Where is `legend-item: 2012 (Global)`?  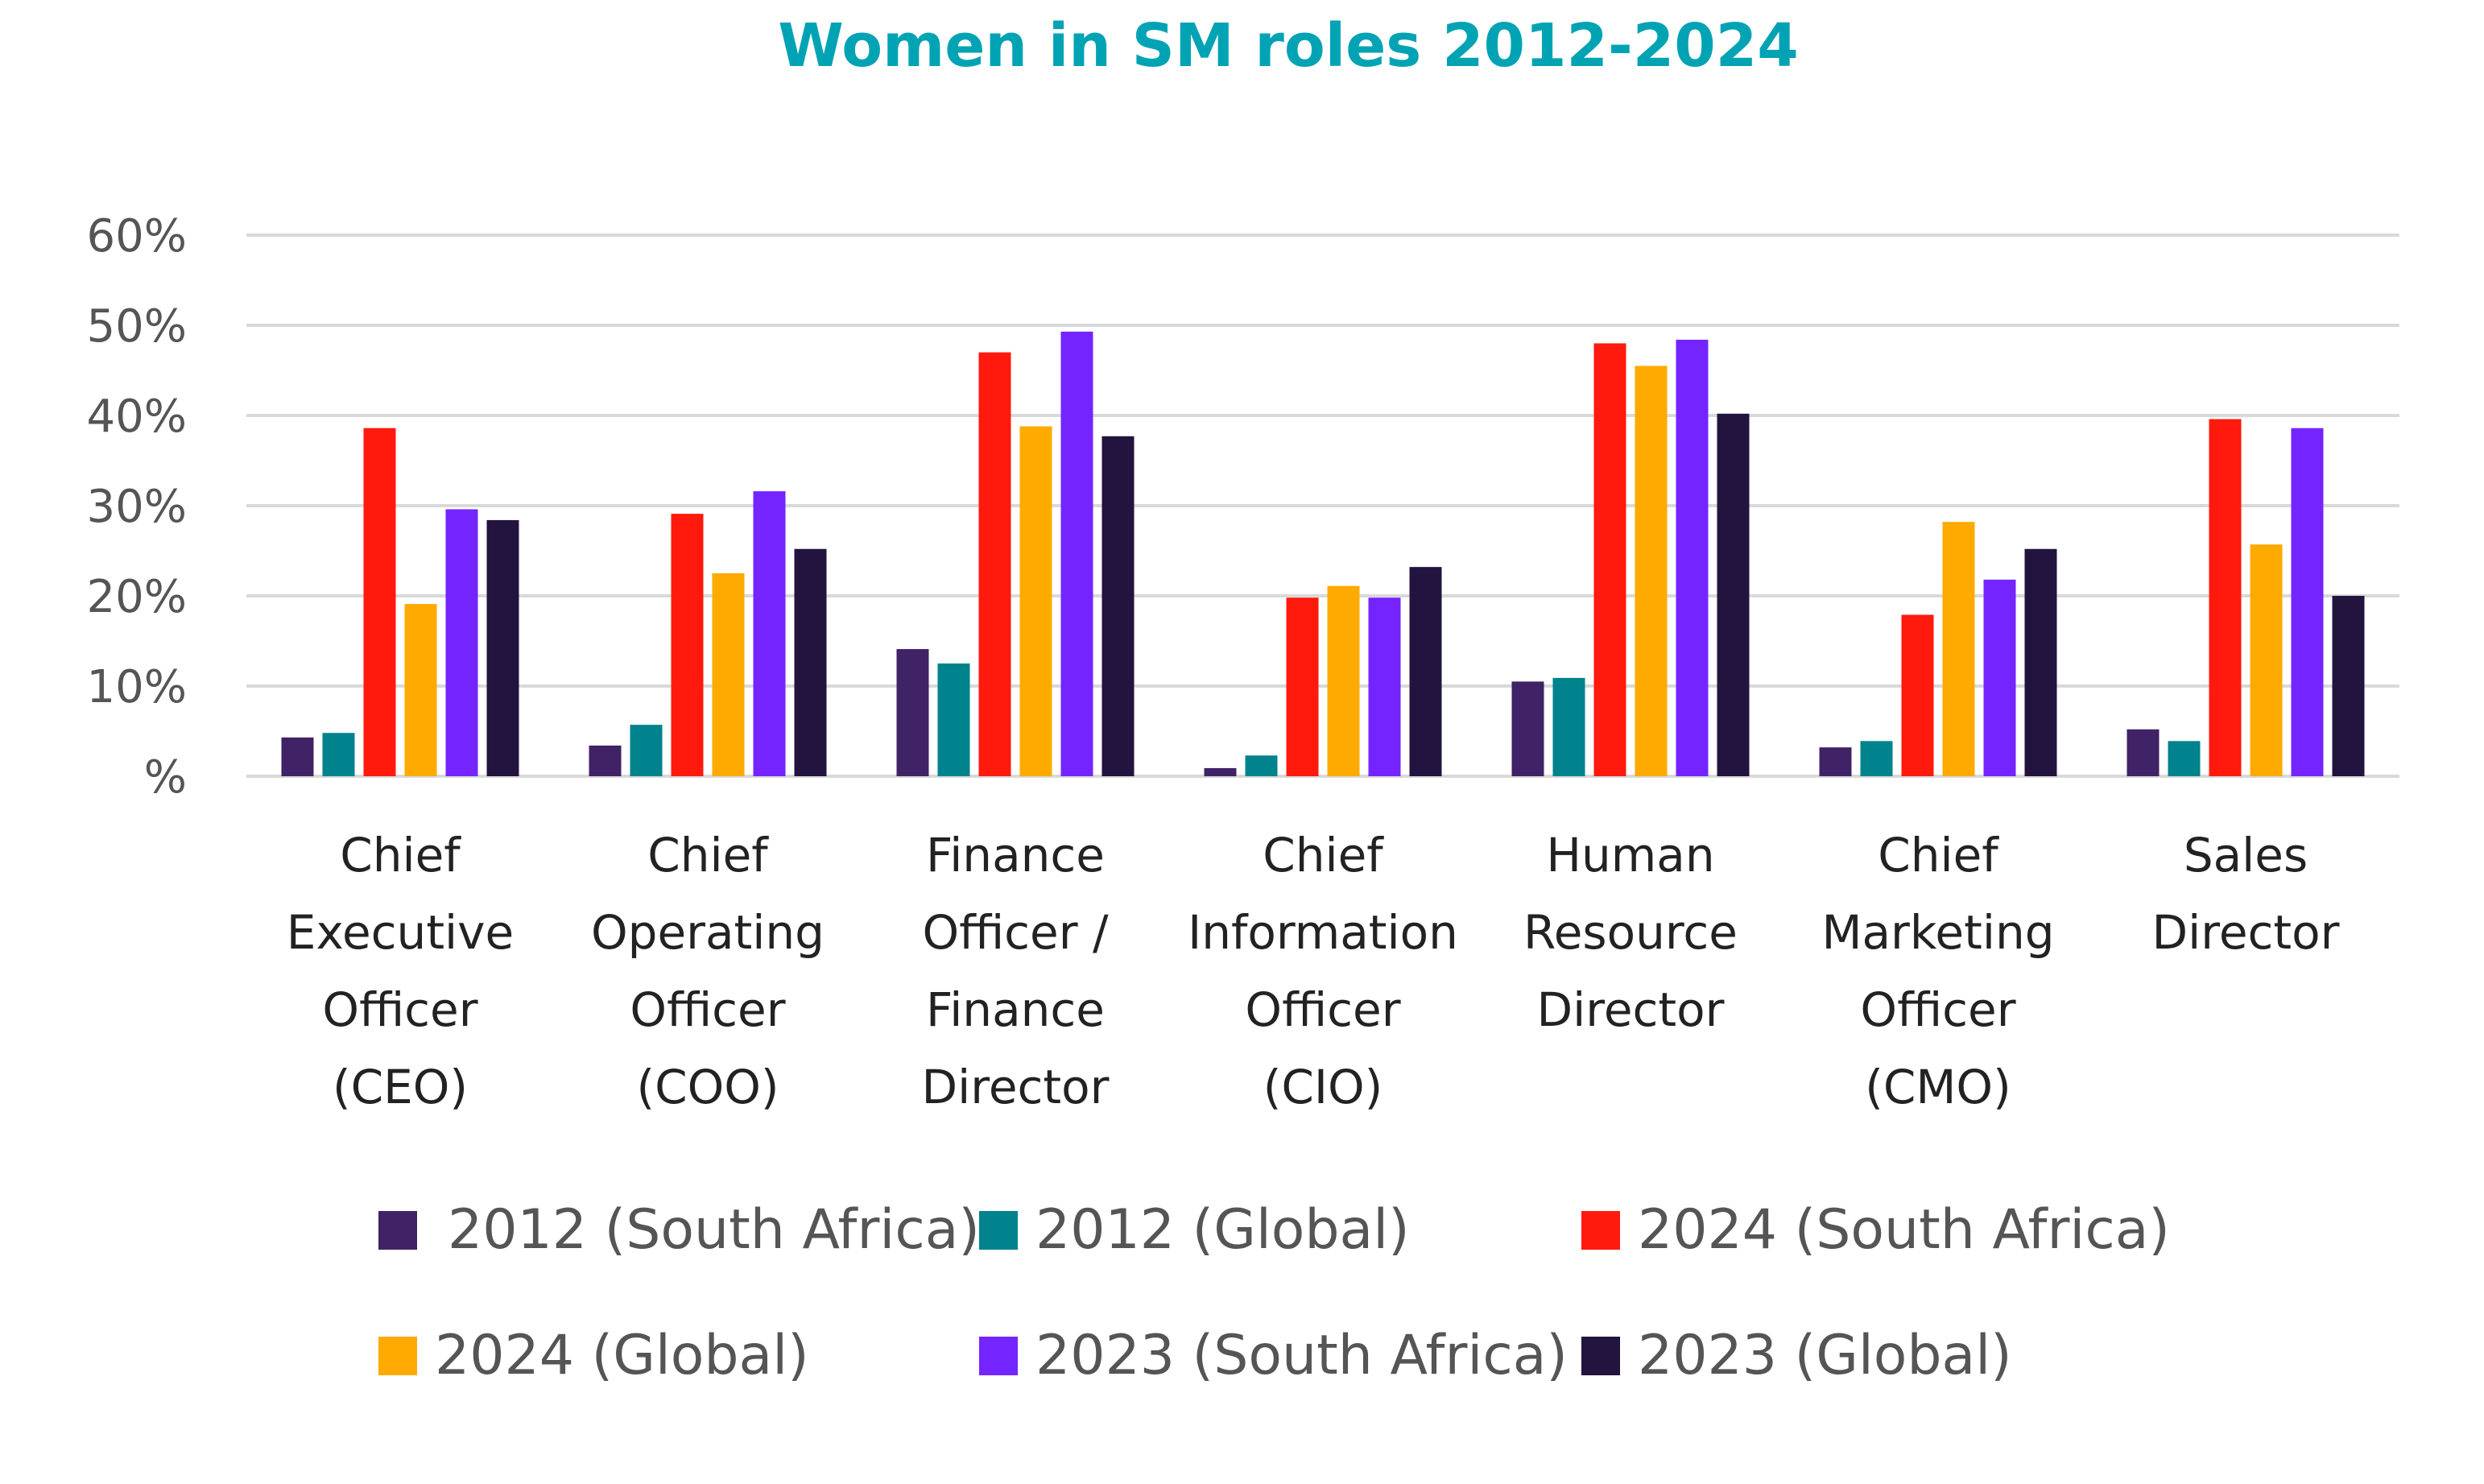 legend-item: 2012 (Global) is located at coordinates (1194, 1230).